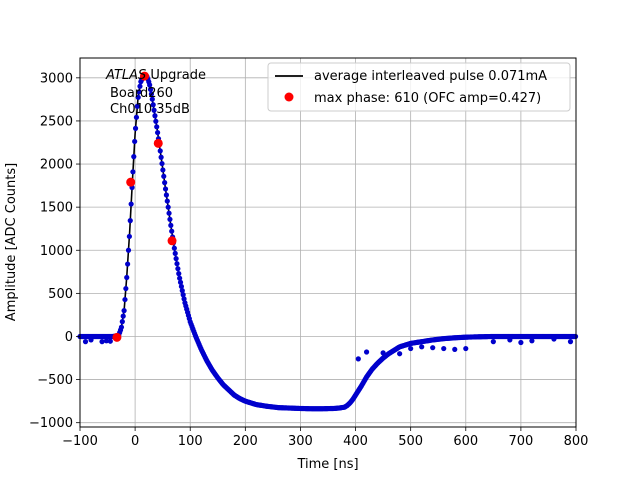 The width and height of the screenshot is (640, 480). I want to click on max-phase-markers-layer, so click(144, 206).